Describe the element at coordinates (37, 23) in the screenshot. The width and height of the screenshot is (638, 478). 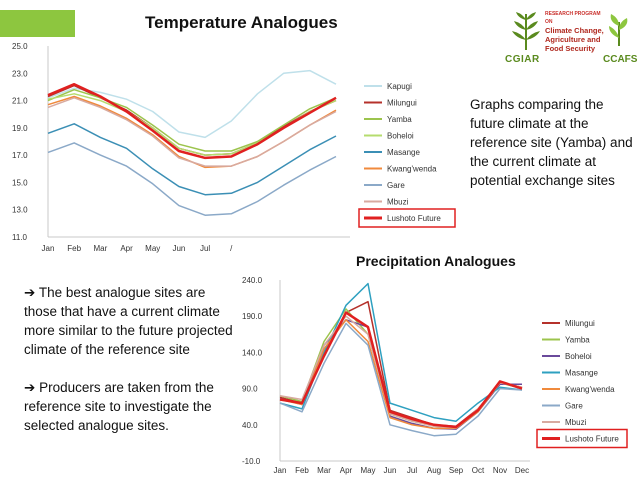
I see `accent-bar` at that location.